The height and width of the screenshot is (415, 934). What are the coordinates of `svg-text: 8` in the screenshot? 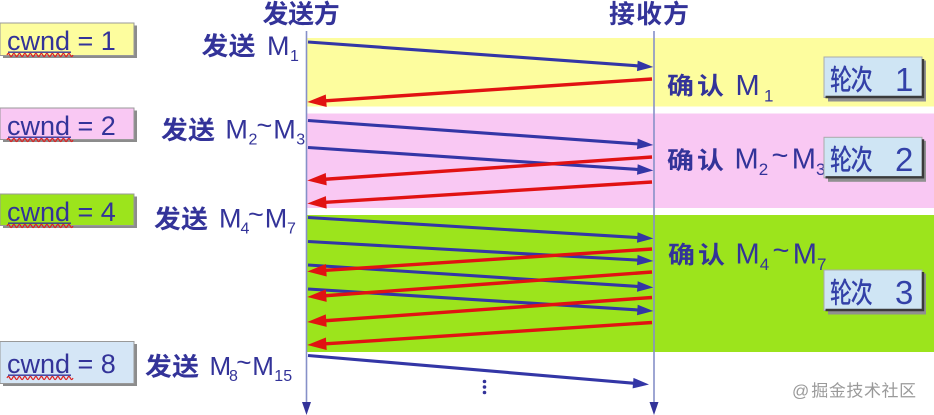 It's located at (233, 376).